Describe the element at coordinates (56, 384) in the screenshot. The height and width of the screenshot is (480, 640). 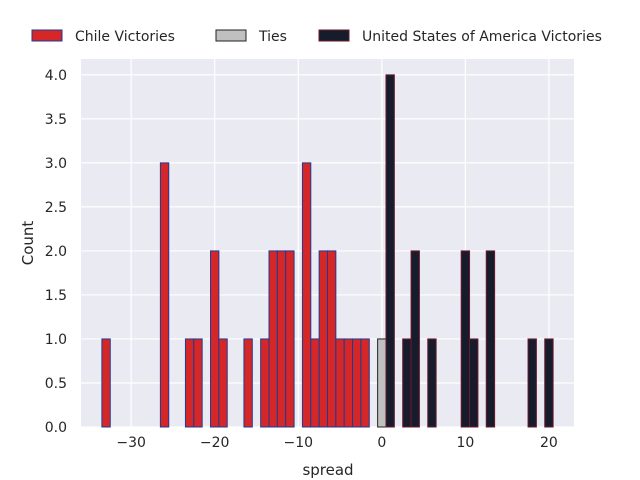
I see `y-tick-label: 0.5` at that location.